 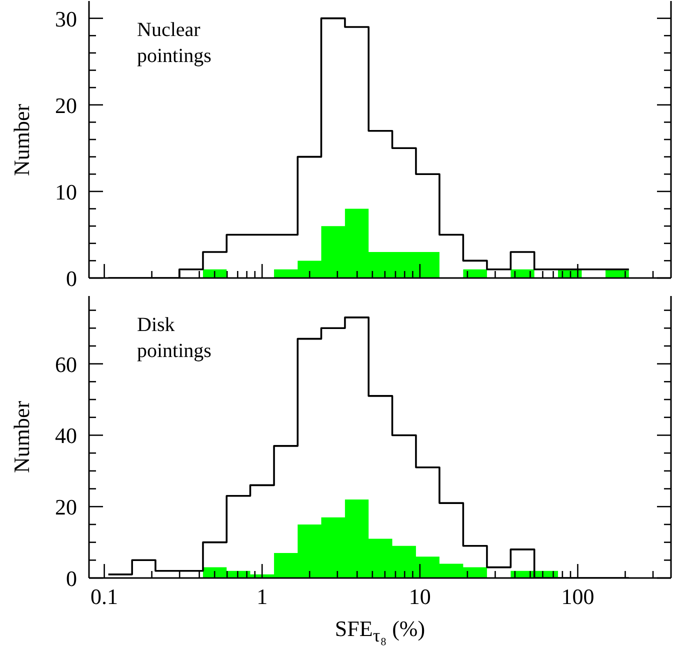 I want to click on x-tick-label: 10, so click(x=419, y=596).